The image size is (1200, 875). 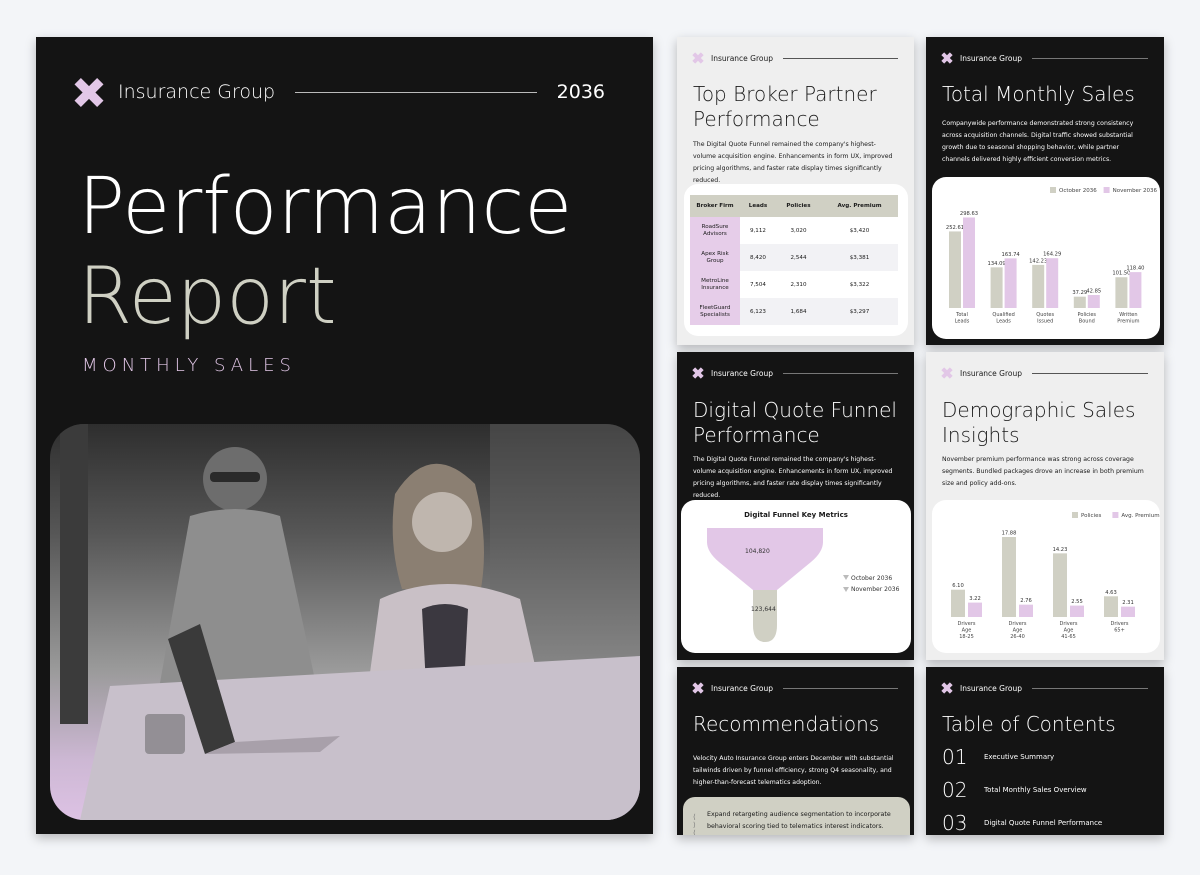 I want to click on data-label: 2.31, so click(x=1128, y=603).